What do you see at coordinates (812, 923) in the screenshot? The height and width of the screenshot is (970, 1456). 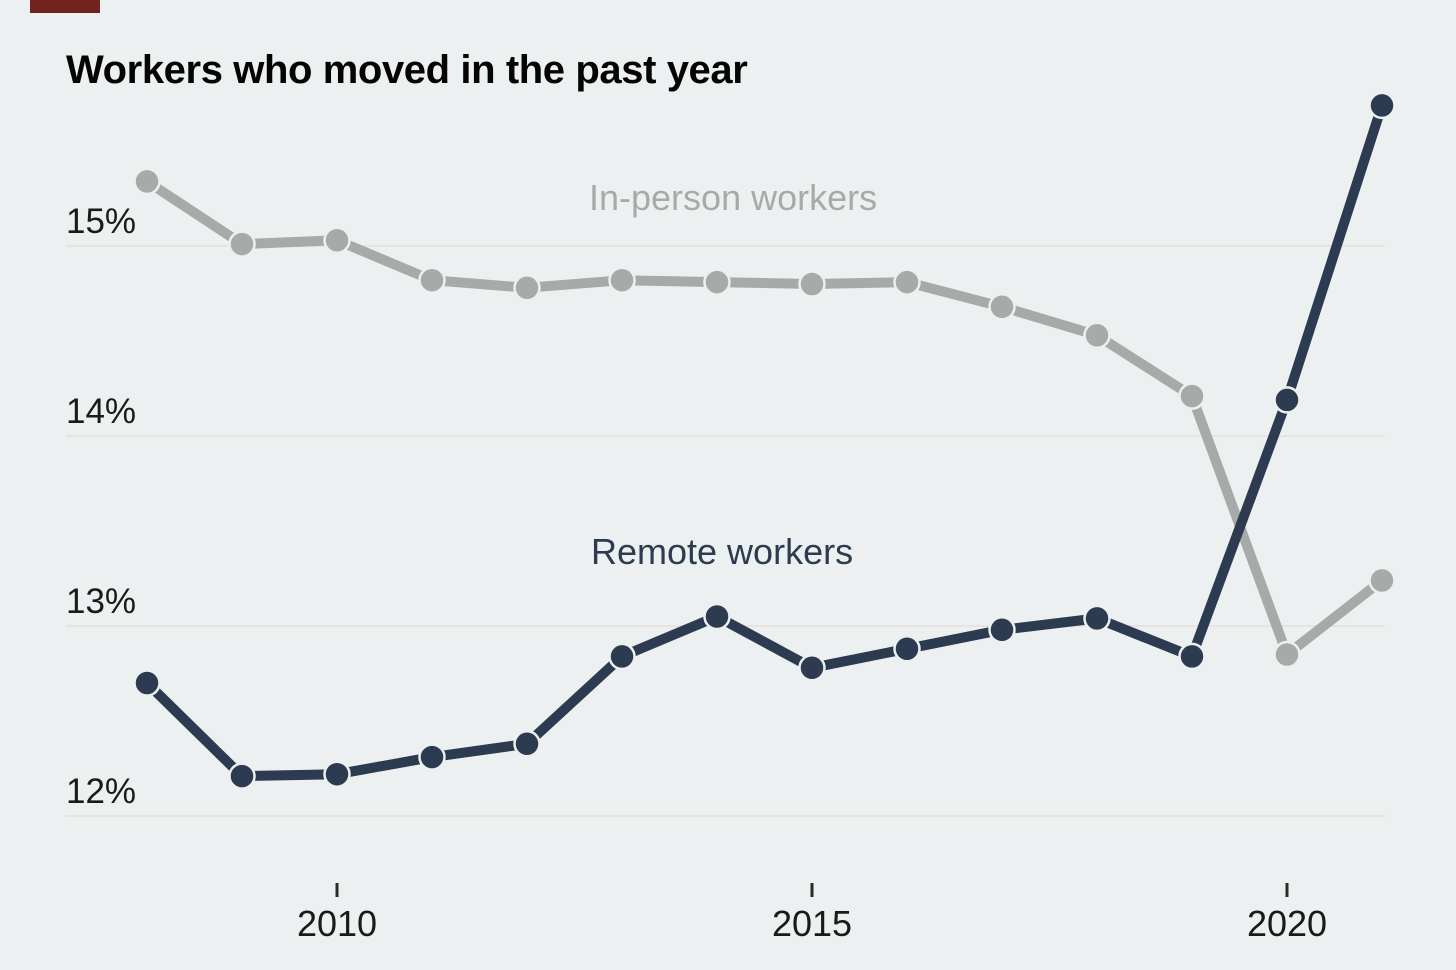 I see `x-axis-label: 2015` at bounding box center [812, 923].